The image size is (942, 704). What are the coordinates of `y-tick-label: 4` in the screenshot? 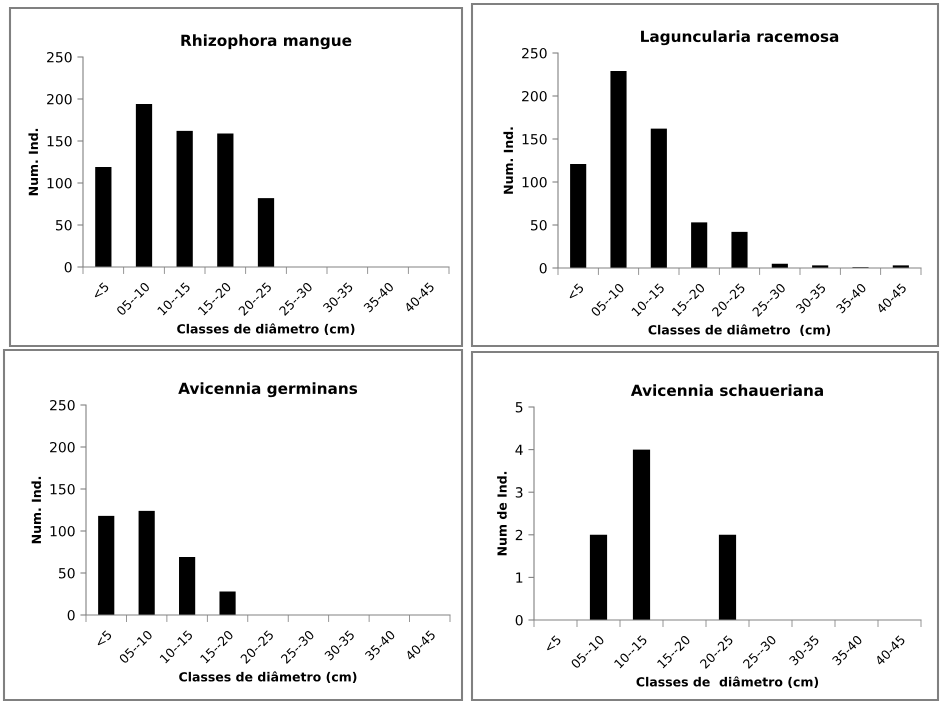 It's located at (519, 449).